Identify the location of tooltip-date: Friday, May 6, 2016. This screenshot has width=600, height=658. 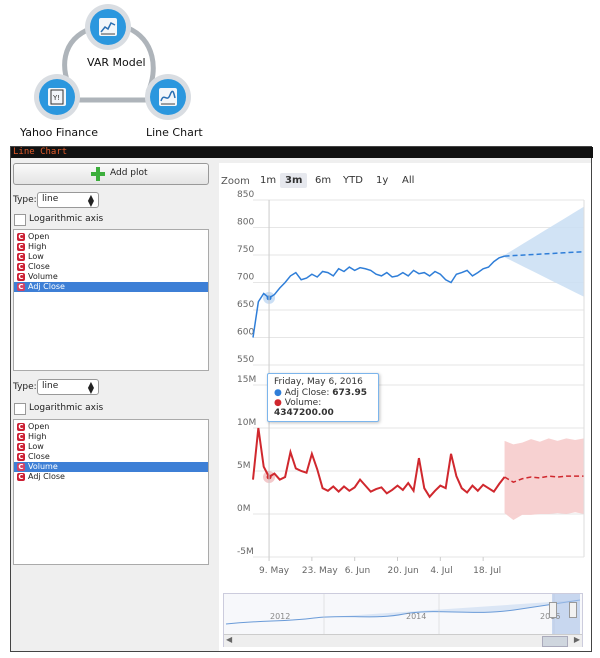
(318, 382).